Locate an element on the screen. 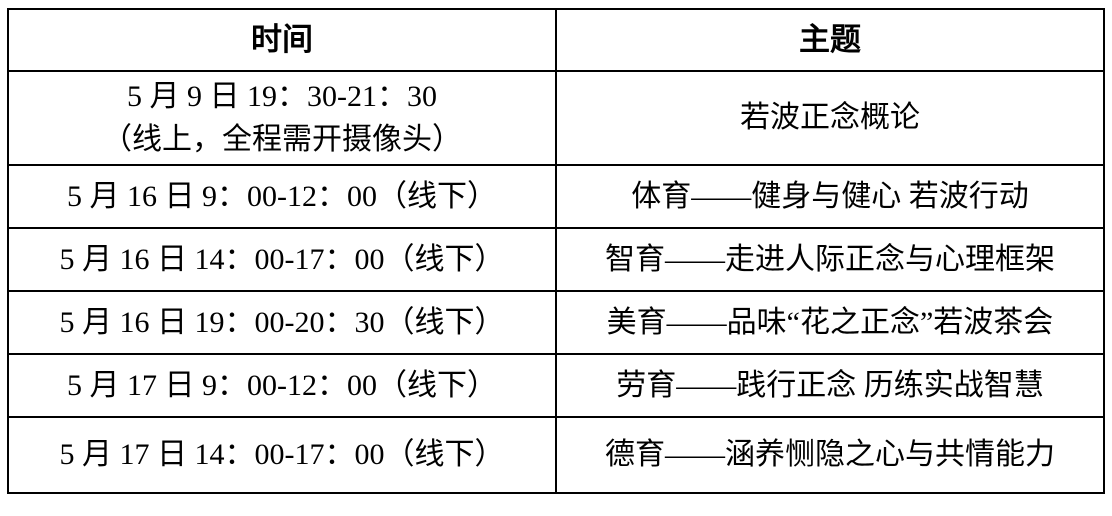 This screenshot has height=516, width=1112. table-row: 5 月 16 日 14：00-17：00（线下） 智育——走进人际正念与心理框架 is located at coordinates (556, 259).